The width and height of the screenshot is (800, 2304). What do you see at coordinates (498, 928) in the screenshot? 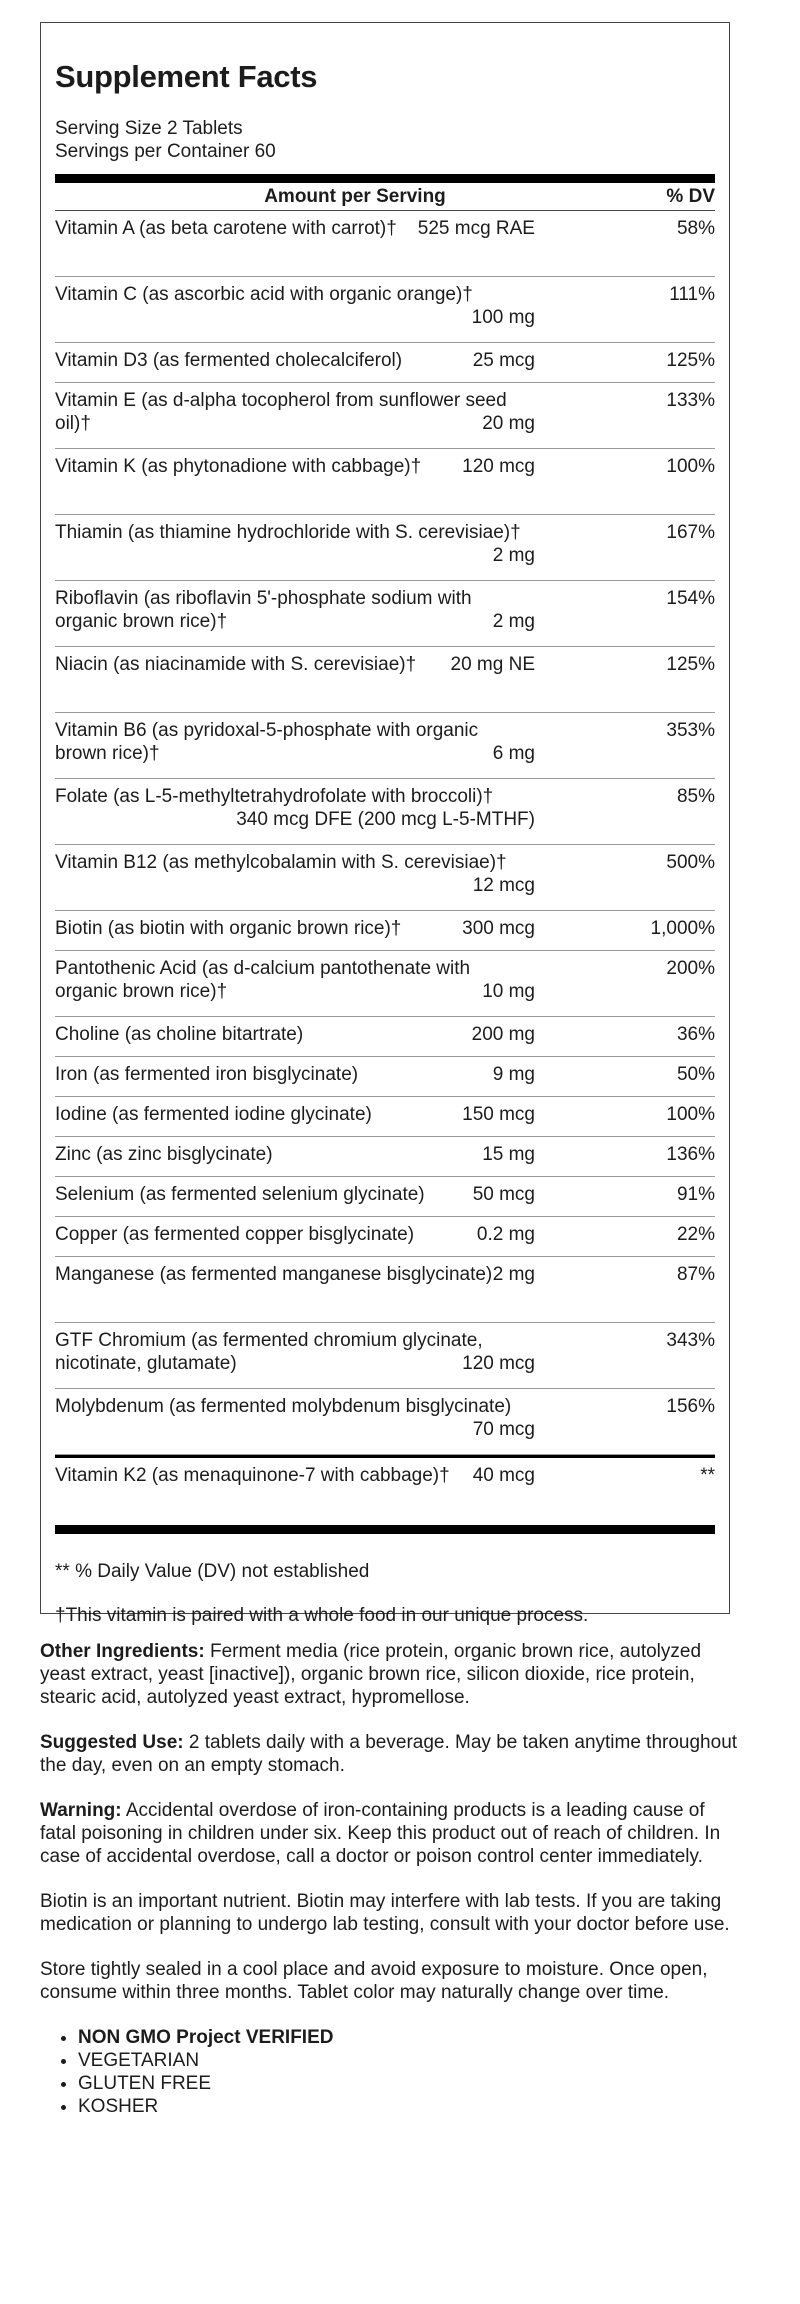
I see `nutrient-amount: 300 mcg` at bounding box center [498, 928].